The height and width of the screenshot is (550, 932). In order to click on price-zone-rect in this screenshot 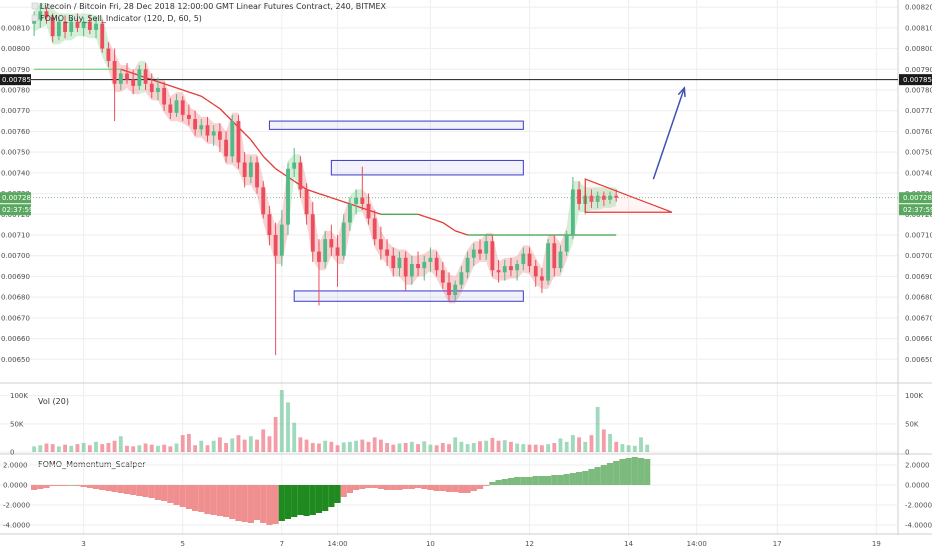, I will do `click(408, 296)`.